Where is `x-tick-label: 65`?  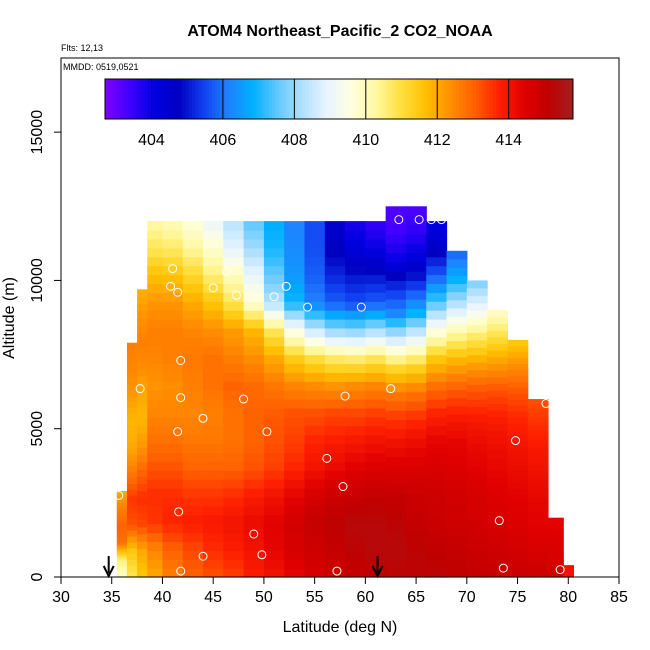 x-tick-label: 65 is located at coordinates (416, 597).